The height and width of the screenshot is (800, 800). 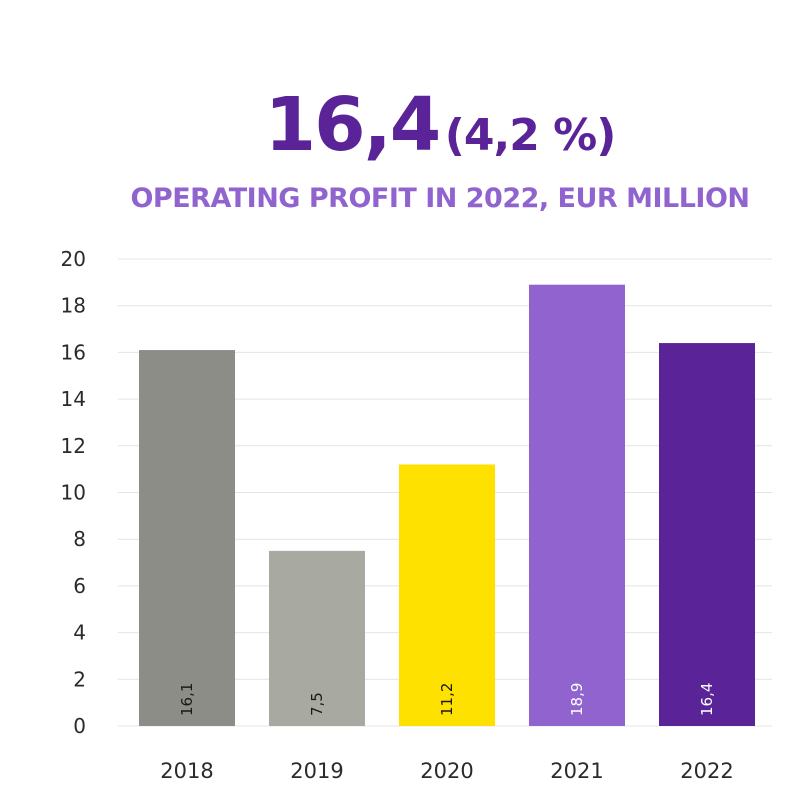 I want to click on y-tick-label: 2, so click(x=79, y=679).